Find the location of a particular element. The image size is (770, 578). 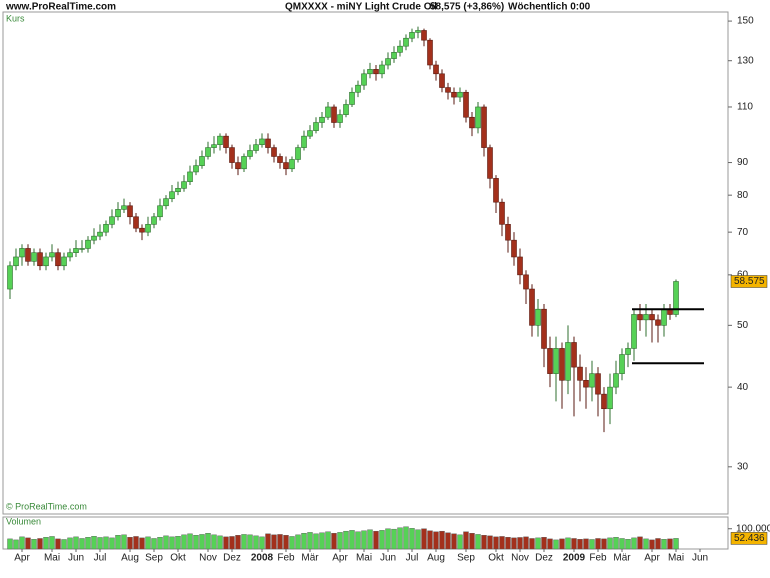

x-tick-label: Nov is located at coordinates (520, 558).